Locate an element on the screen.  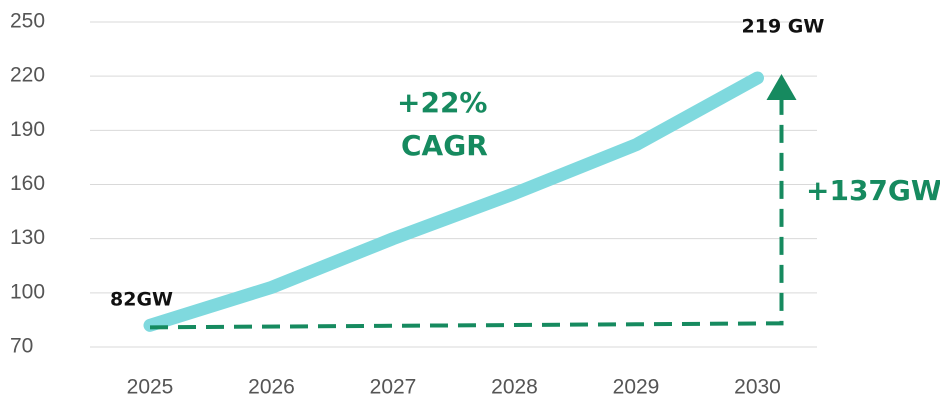
annotation: +22% is located at coordinates (442, 102).